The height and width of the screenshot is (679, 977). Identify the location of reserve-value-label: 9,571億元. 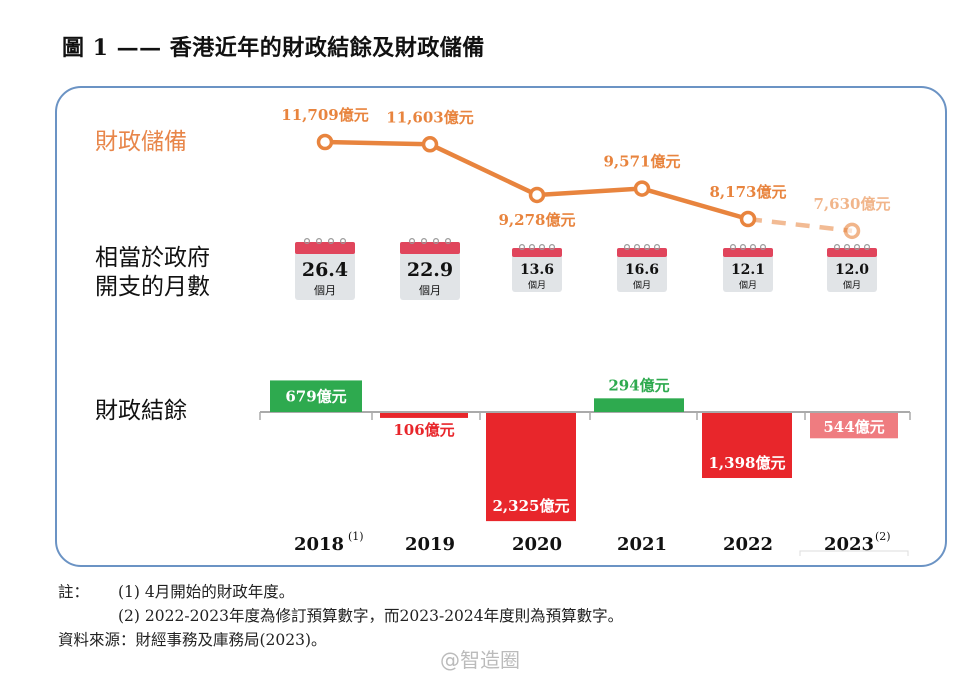
(642, 162).